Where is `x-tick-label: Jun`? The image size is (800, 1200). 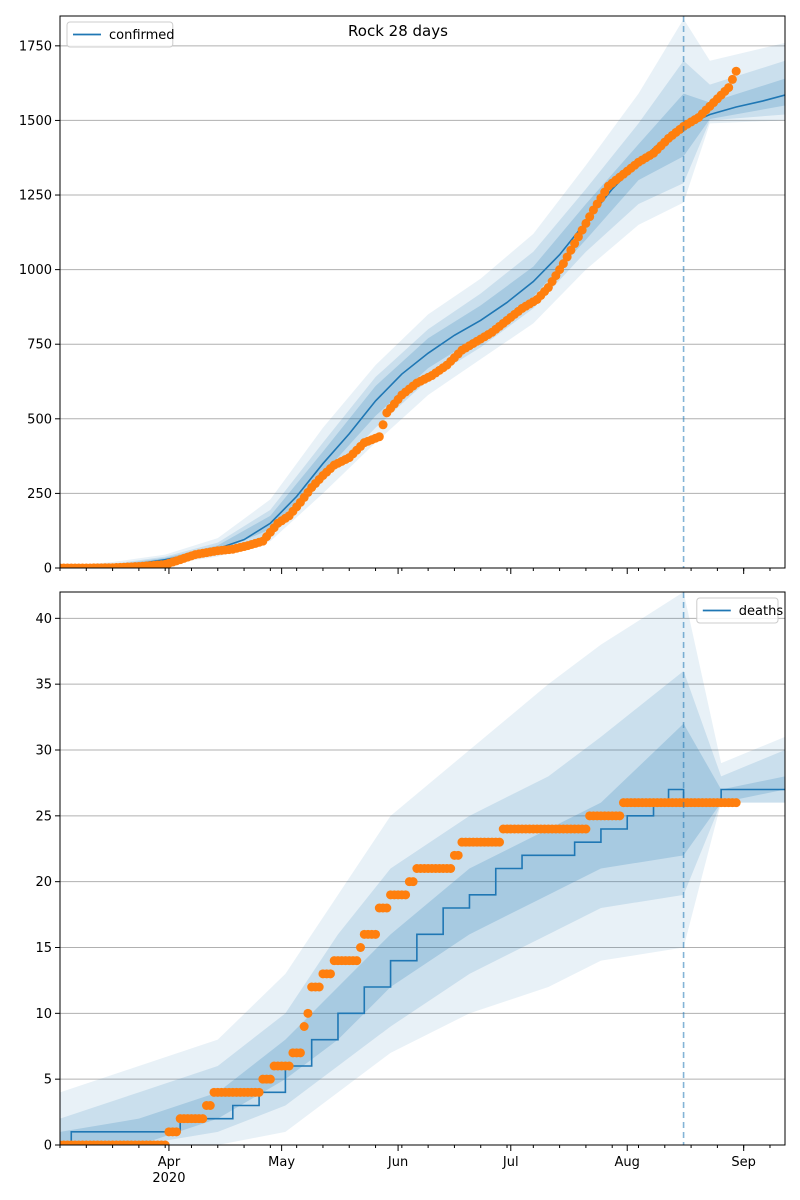 x-tick-label: Jun is located at coordinates (397, 1162).